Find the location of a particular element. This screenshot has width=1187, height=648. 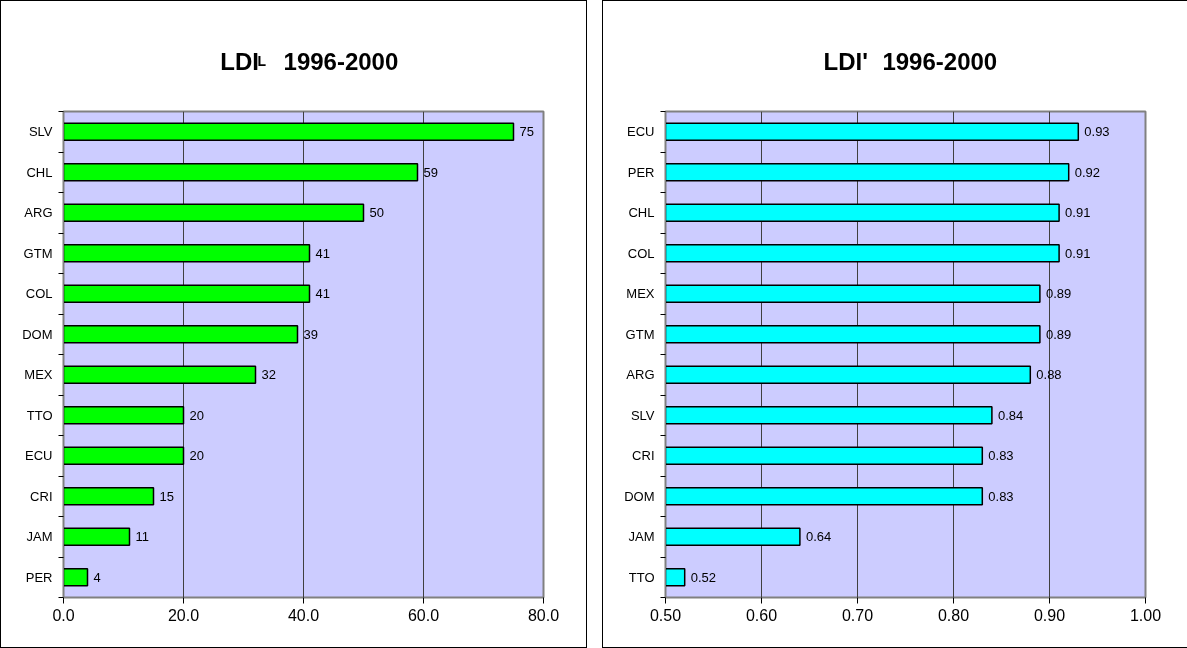

chart-title: LDI' 1996-2000 is located at coordinates (910, 61).